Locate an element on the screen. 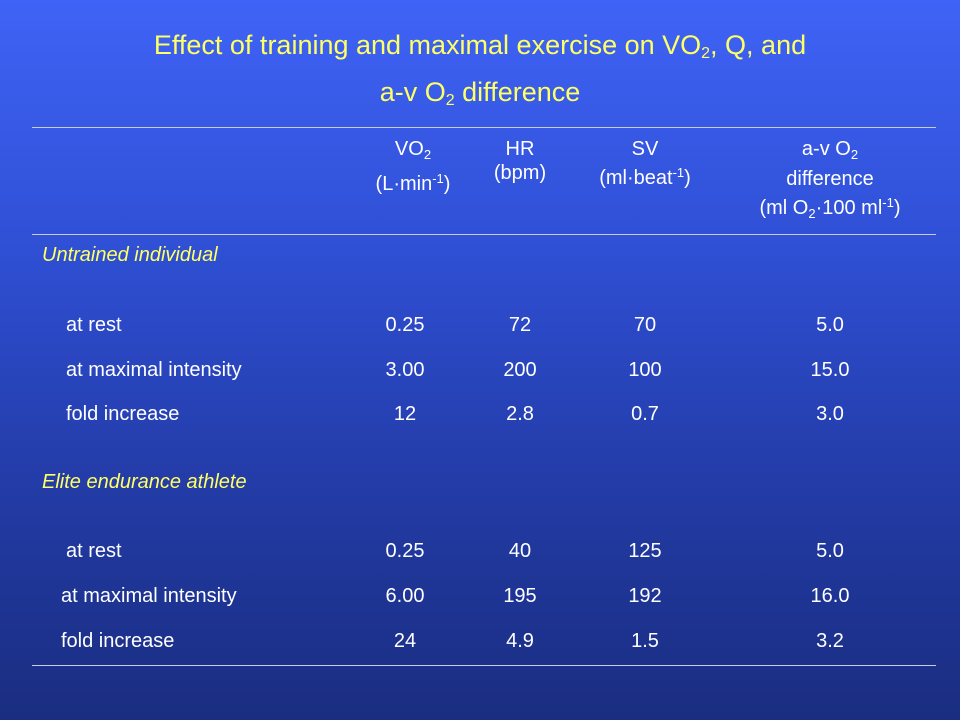 The image size is (960, 720). table-bottom-rule is located at coordinates (484, 665).